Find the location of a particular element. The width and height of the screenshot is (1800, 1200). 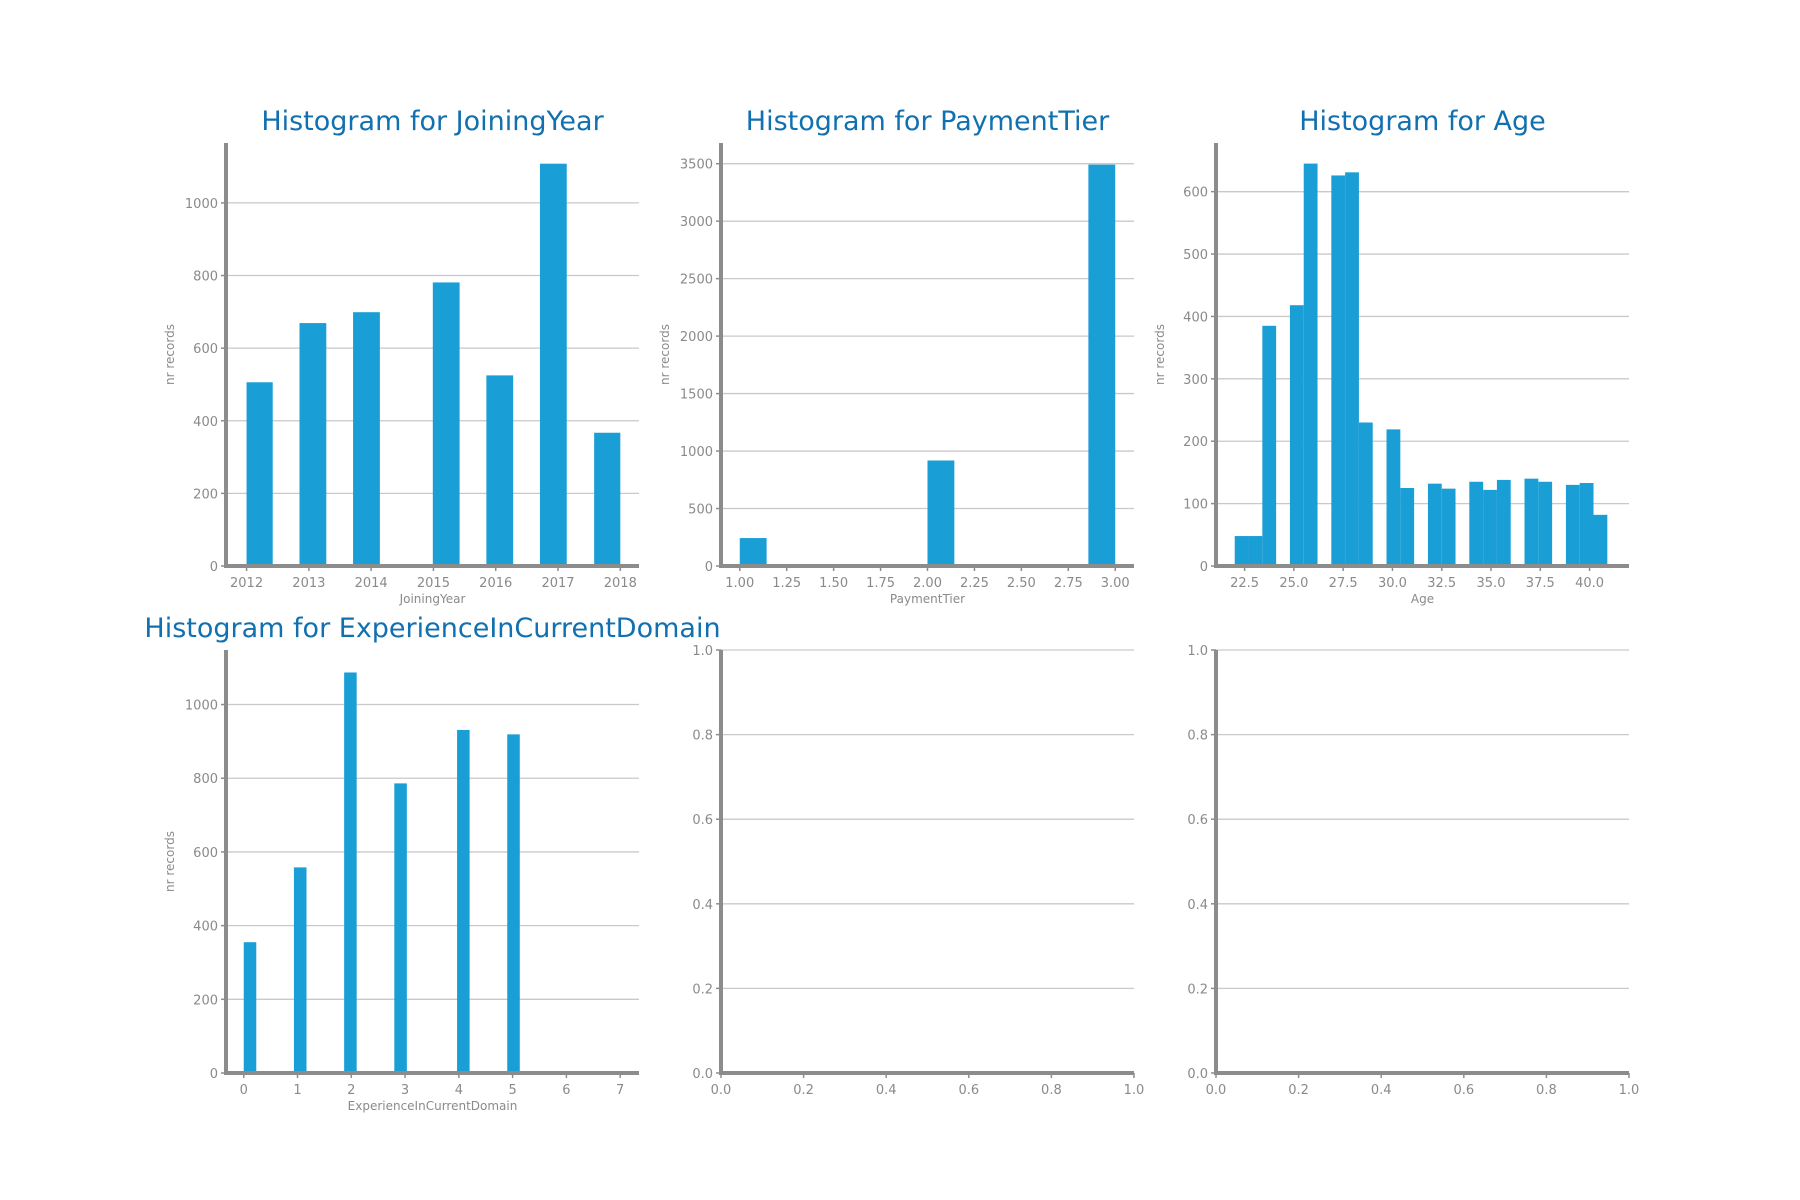

x-tick-label: 37.5 is located at coordinates (1540, 583).